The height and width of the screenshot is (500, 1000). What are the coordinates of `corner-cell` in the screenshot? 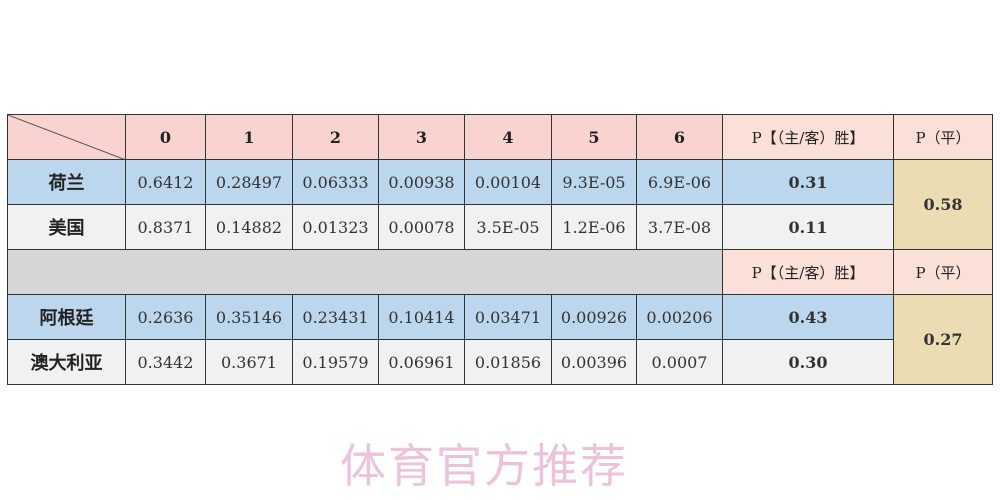 It's located at (66, 137).